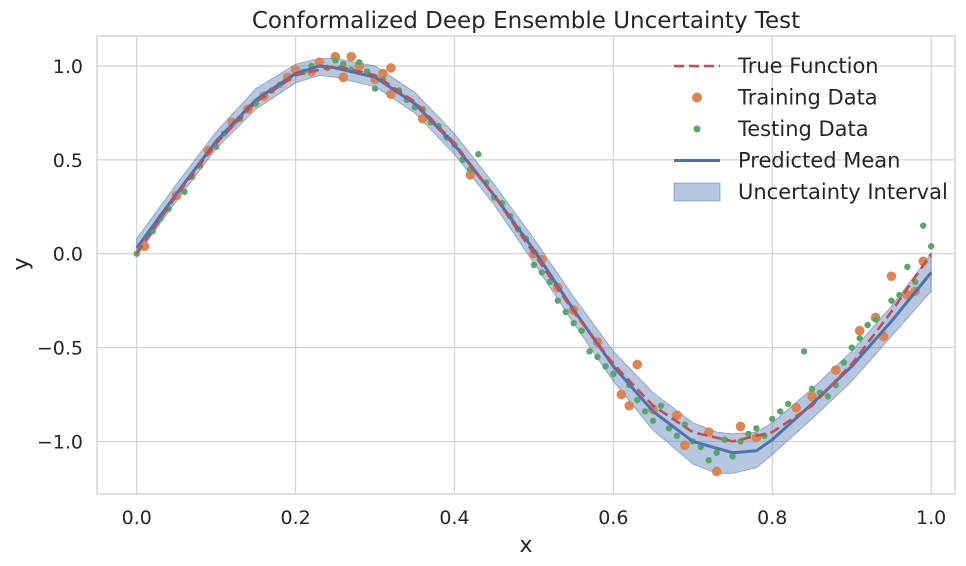 The image size is (966, 566). What do you see at coordinates (296, 518) in the screenshot?
I see `x-tick-label: 0.2` at bounding box center [296, 518].